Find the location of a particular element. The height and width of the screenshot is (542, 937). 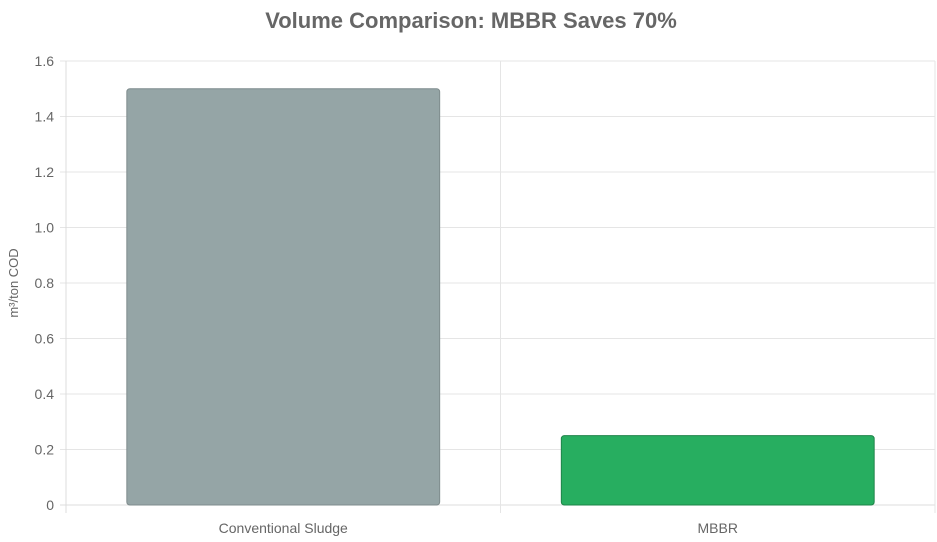

y-tick-label: 1.0 is located at coordinates (45, 228).